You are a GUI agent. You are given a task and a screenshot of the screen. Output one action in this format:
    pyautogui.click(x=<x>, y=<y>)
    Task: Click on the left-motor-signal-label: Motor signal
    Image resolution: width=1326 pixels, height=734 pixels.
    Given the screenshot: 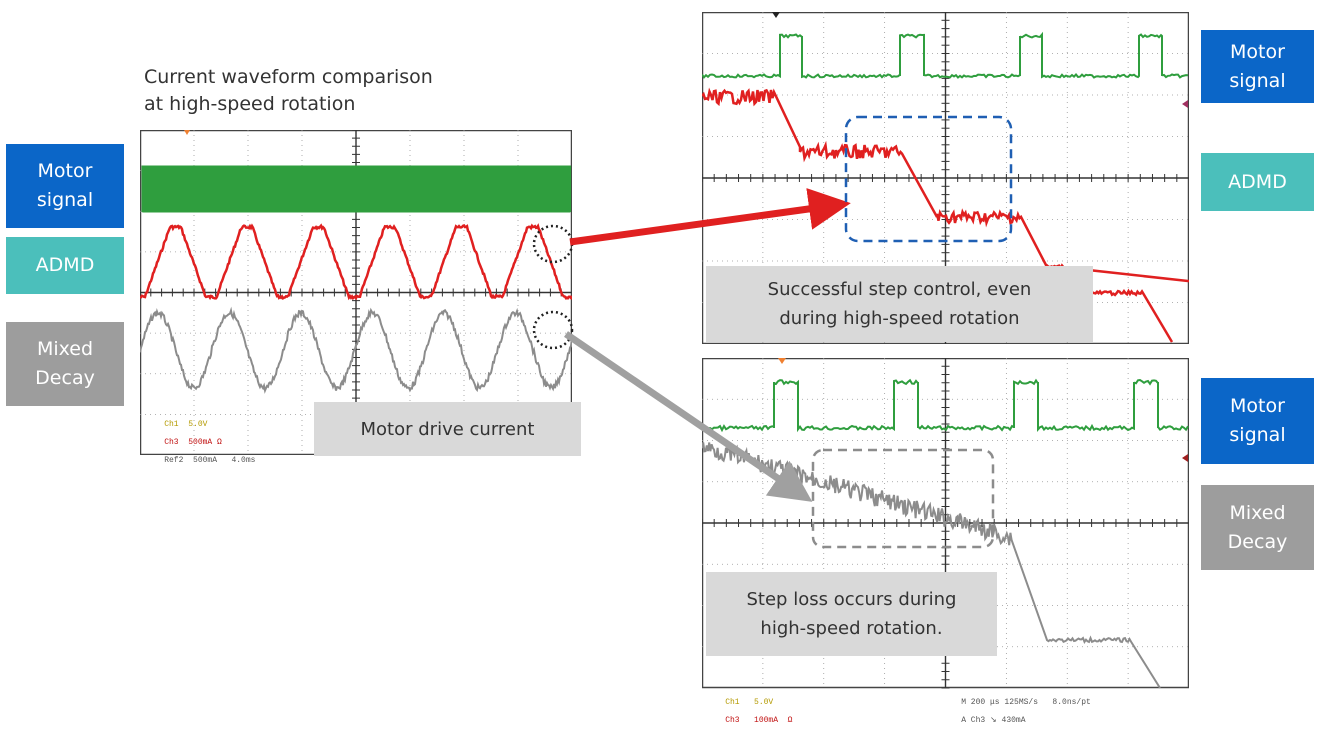 What is the action you would take?
    pyautogui.click(x=65, y=186)
    